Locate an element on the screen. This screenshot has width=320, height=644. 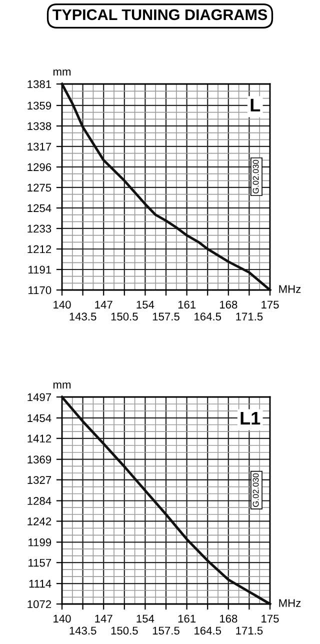
annotation: L is located at coordinates (255, 105).